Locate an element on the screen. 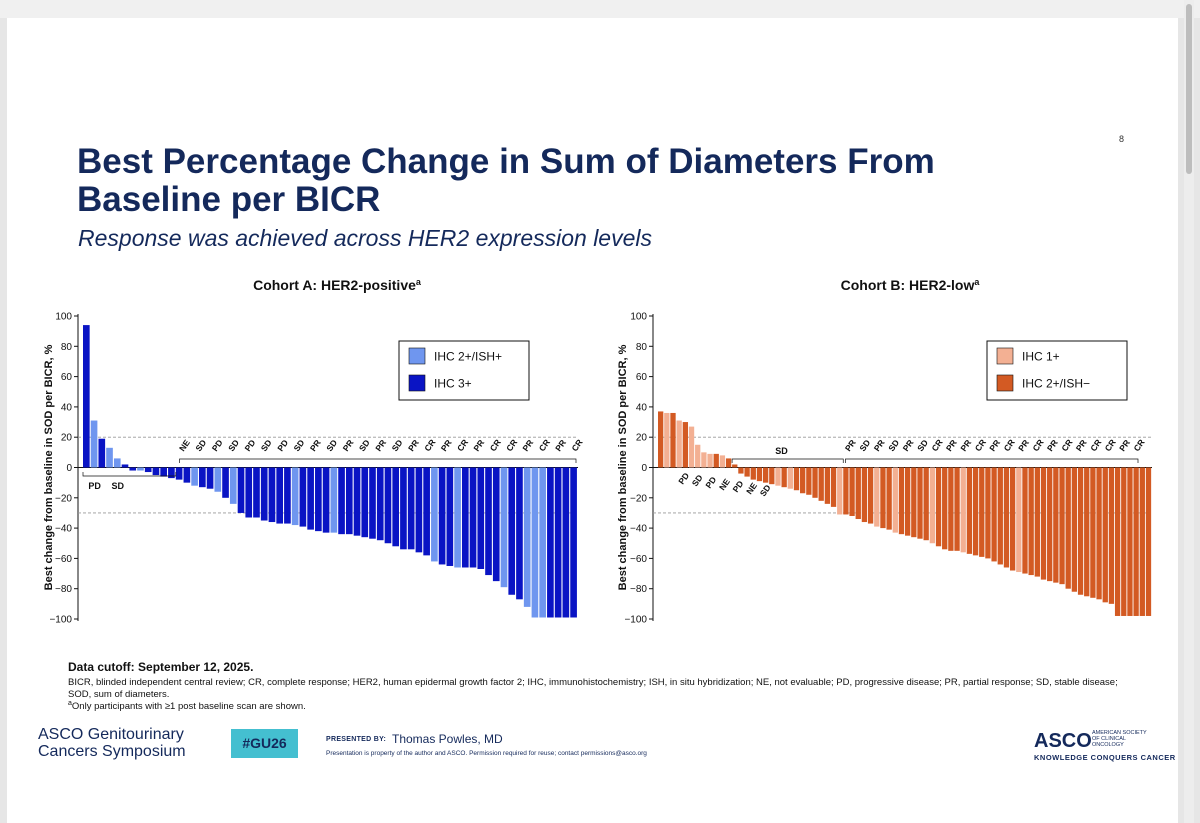  legend-label: IHC 2+/ISH− is located at coordinates (1056, 384).